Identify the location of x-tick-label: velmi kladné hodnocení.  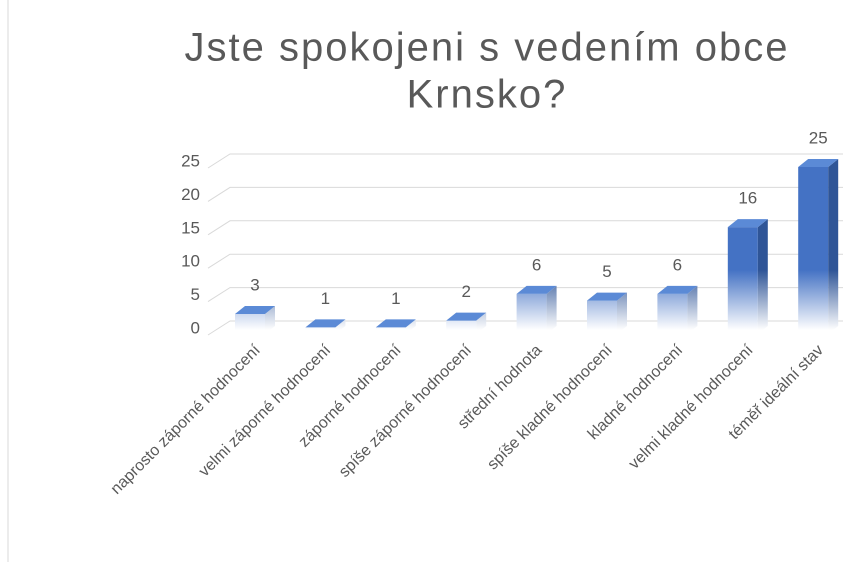
(691, 406).